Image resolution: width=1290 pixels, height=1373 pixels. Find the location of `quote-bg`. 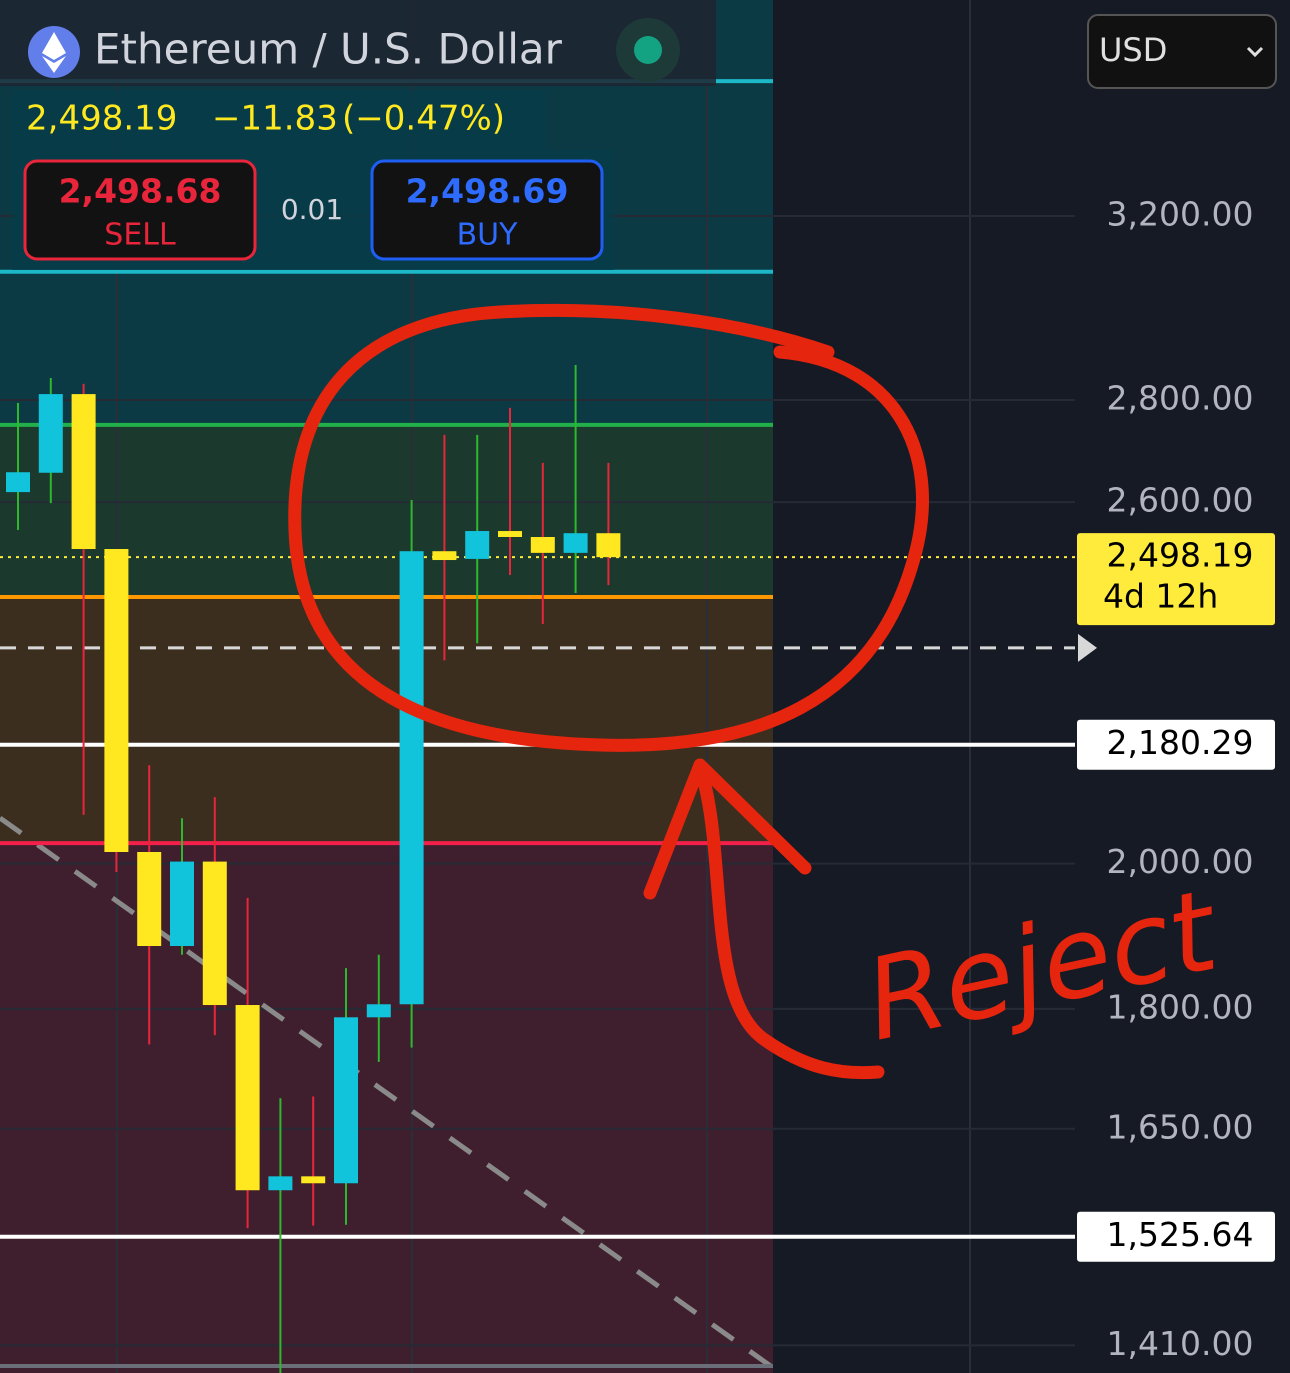

quote-bg is located at coordinates (279, 120).